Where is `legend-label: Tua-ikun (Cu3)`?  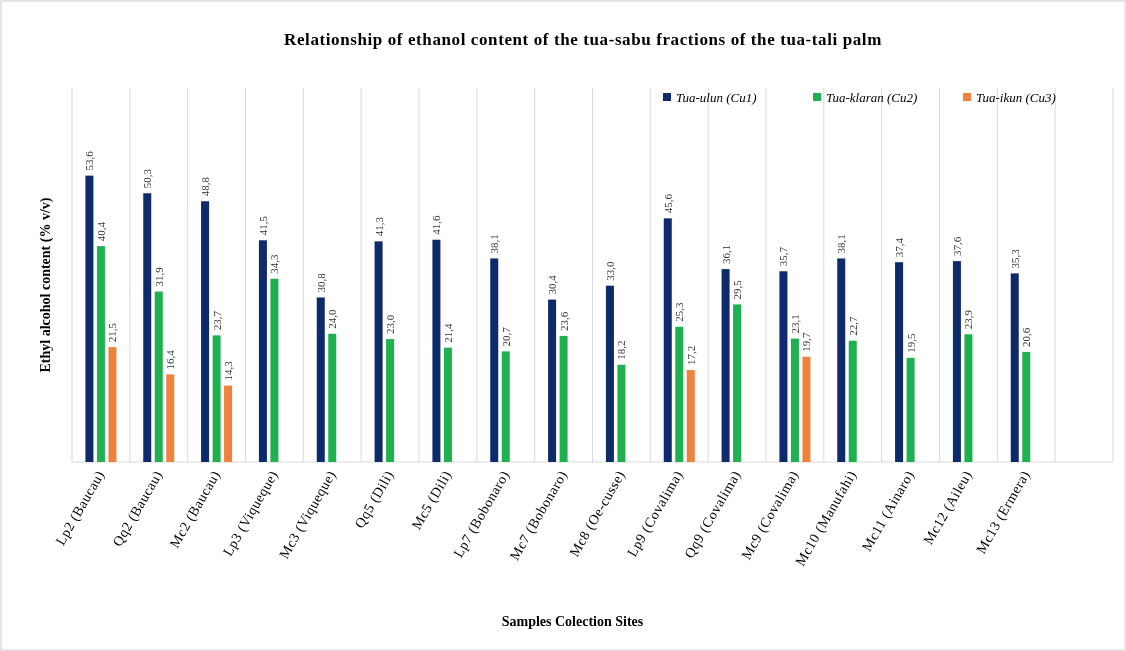
legend-label: Tua-ikun (Cu3) is located at coordinates (1016, 97).